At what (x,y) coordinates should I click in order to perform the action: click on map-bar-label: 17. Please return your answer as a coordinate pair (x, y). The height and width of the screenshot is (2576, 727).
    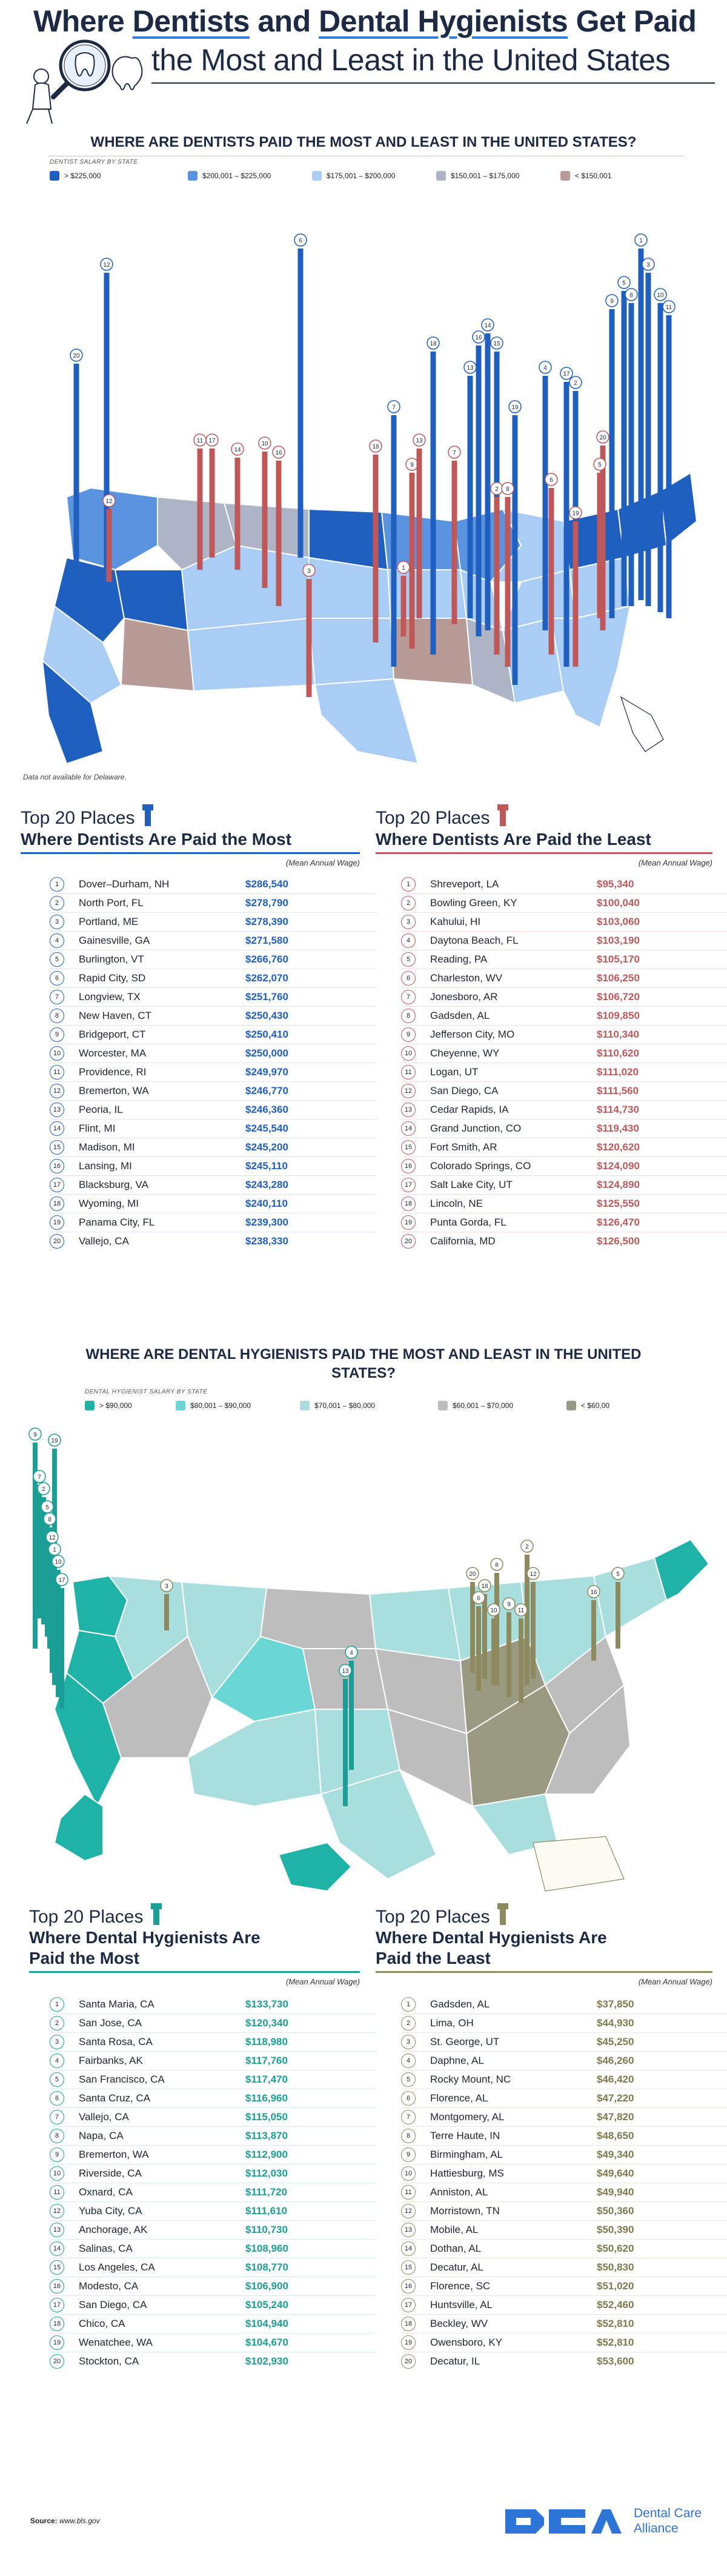
    Looking at the image, I should click on (61, 1581).